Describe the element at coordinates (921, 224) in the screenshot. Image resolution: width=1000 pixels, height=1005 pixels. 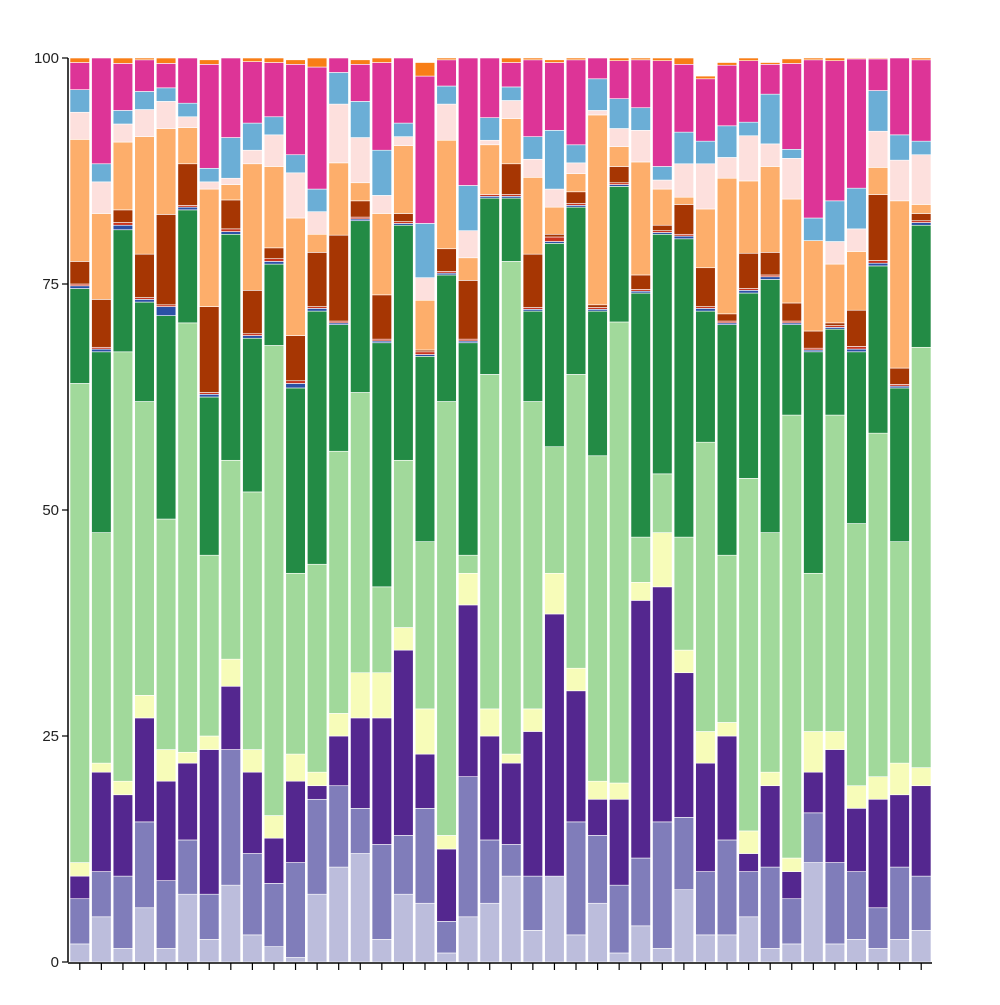
I see `bar-segment-c7` at that location.